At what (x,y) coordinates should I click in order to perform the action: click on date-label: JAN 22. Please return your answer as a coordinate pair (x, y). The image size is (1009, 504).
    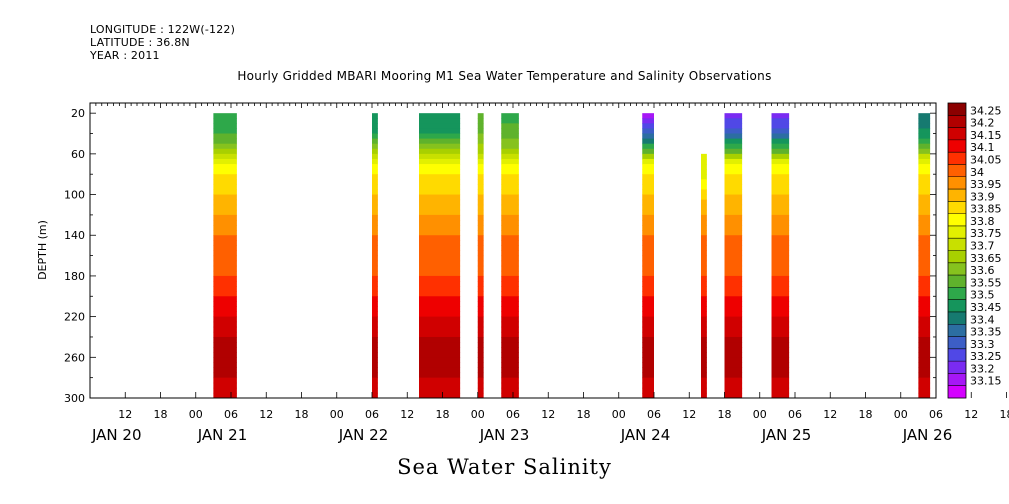
    Looking at the image, I should click on (363, 435).